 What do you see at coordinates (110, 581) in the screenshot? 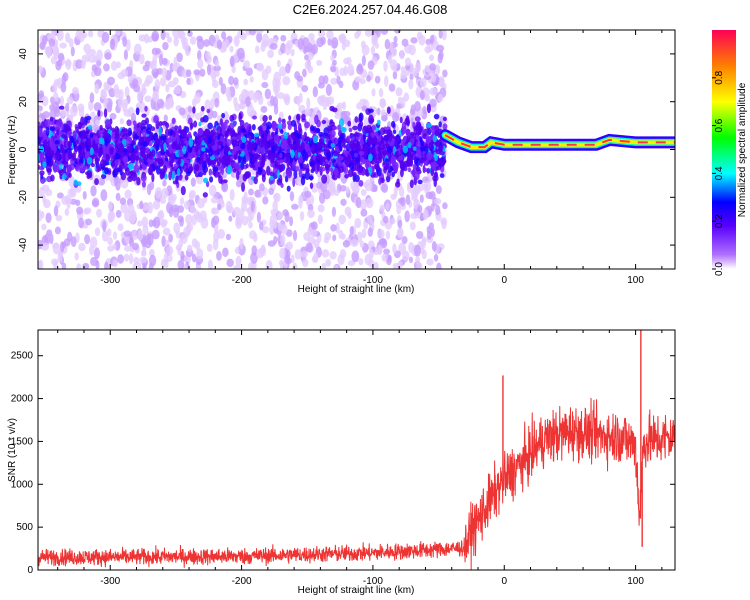
I see `snr-x-tick-label: -300` at bounding box center [110, 581].